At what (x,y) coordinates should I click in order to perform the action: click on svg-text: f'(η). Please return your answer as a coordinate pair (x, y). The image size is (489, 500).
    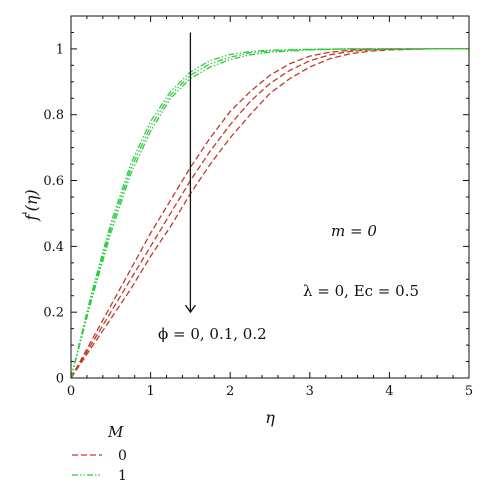
    Looking at the image, I should click on (30, 205).